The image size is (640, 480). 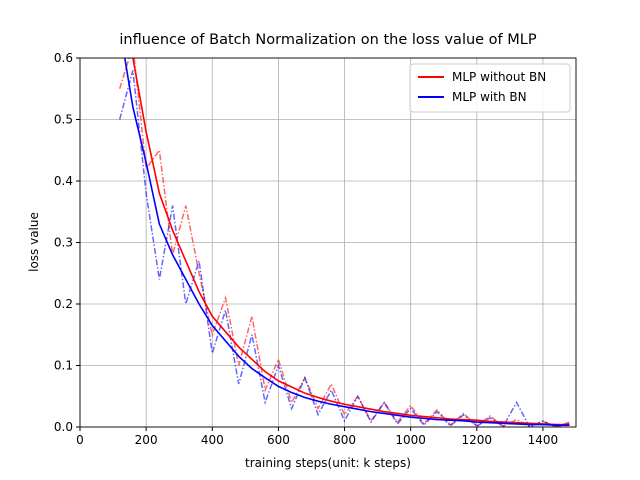 I want to click on x-tick-label: 800, so click(x=344, y=440).